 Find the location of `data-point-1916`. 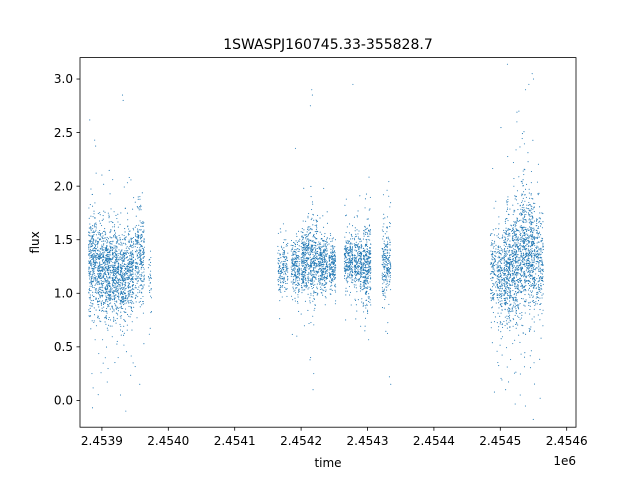

data-point-1916 is located at coordinates (136, 250).